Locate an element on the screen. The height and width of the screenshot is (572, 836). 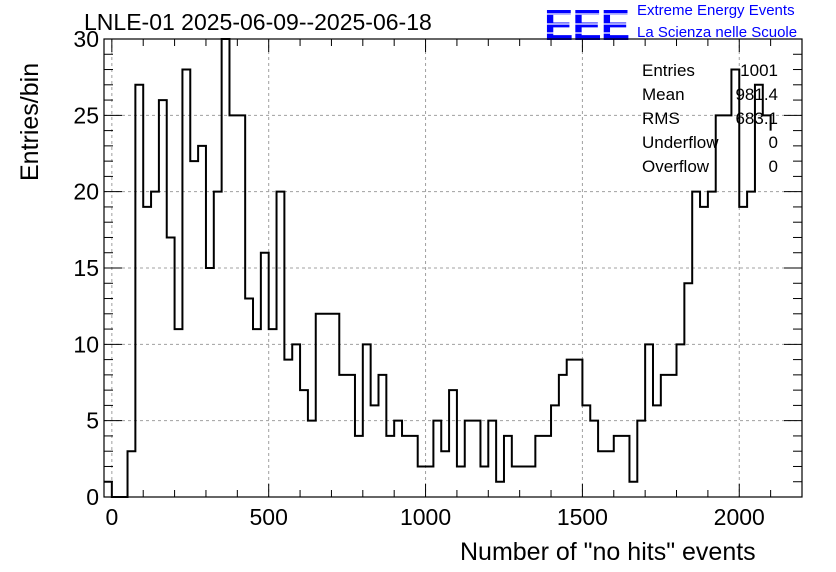
chart-title: LNLE-01 2025-06-09--2025-06-18 is located at coordinates (258, 22).